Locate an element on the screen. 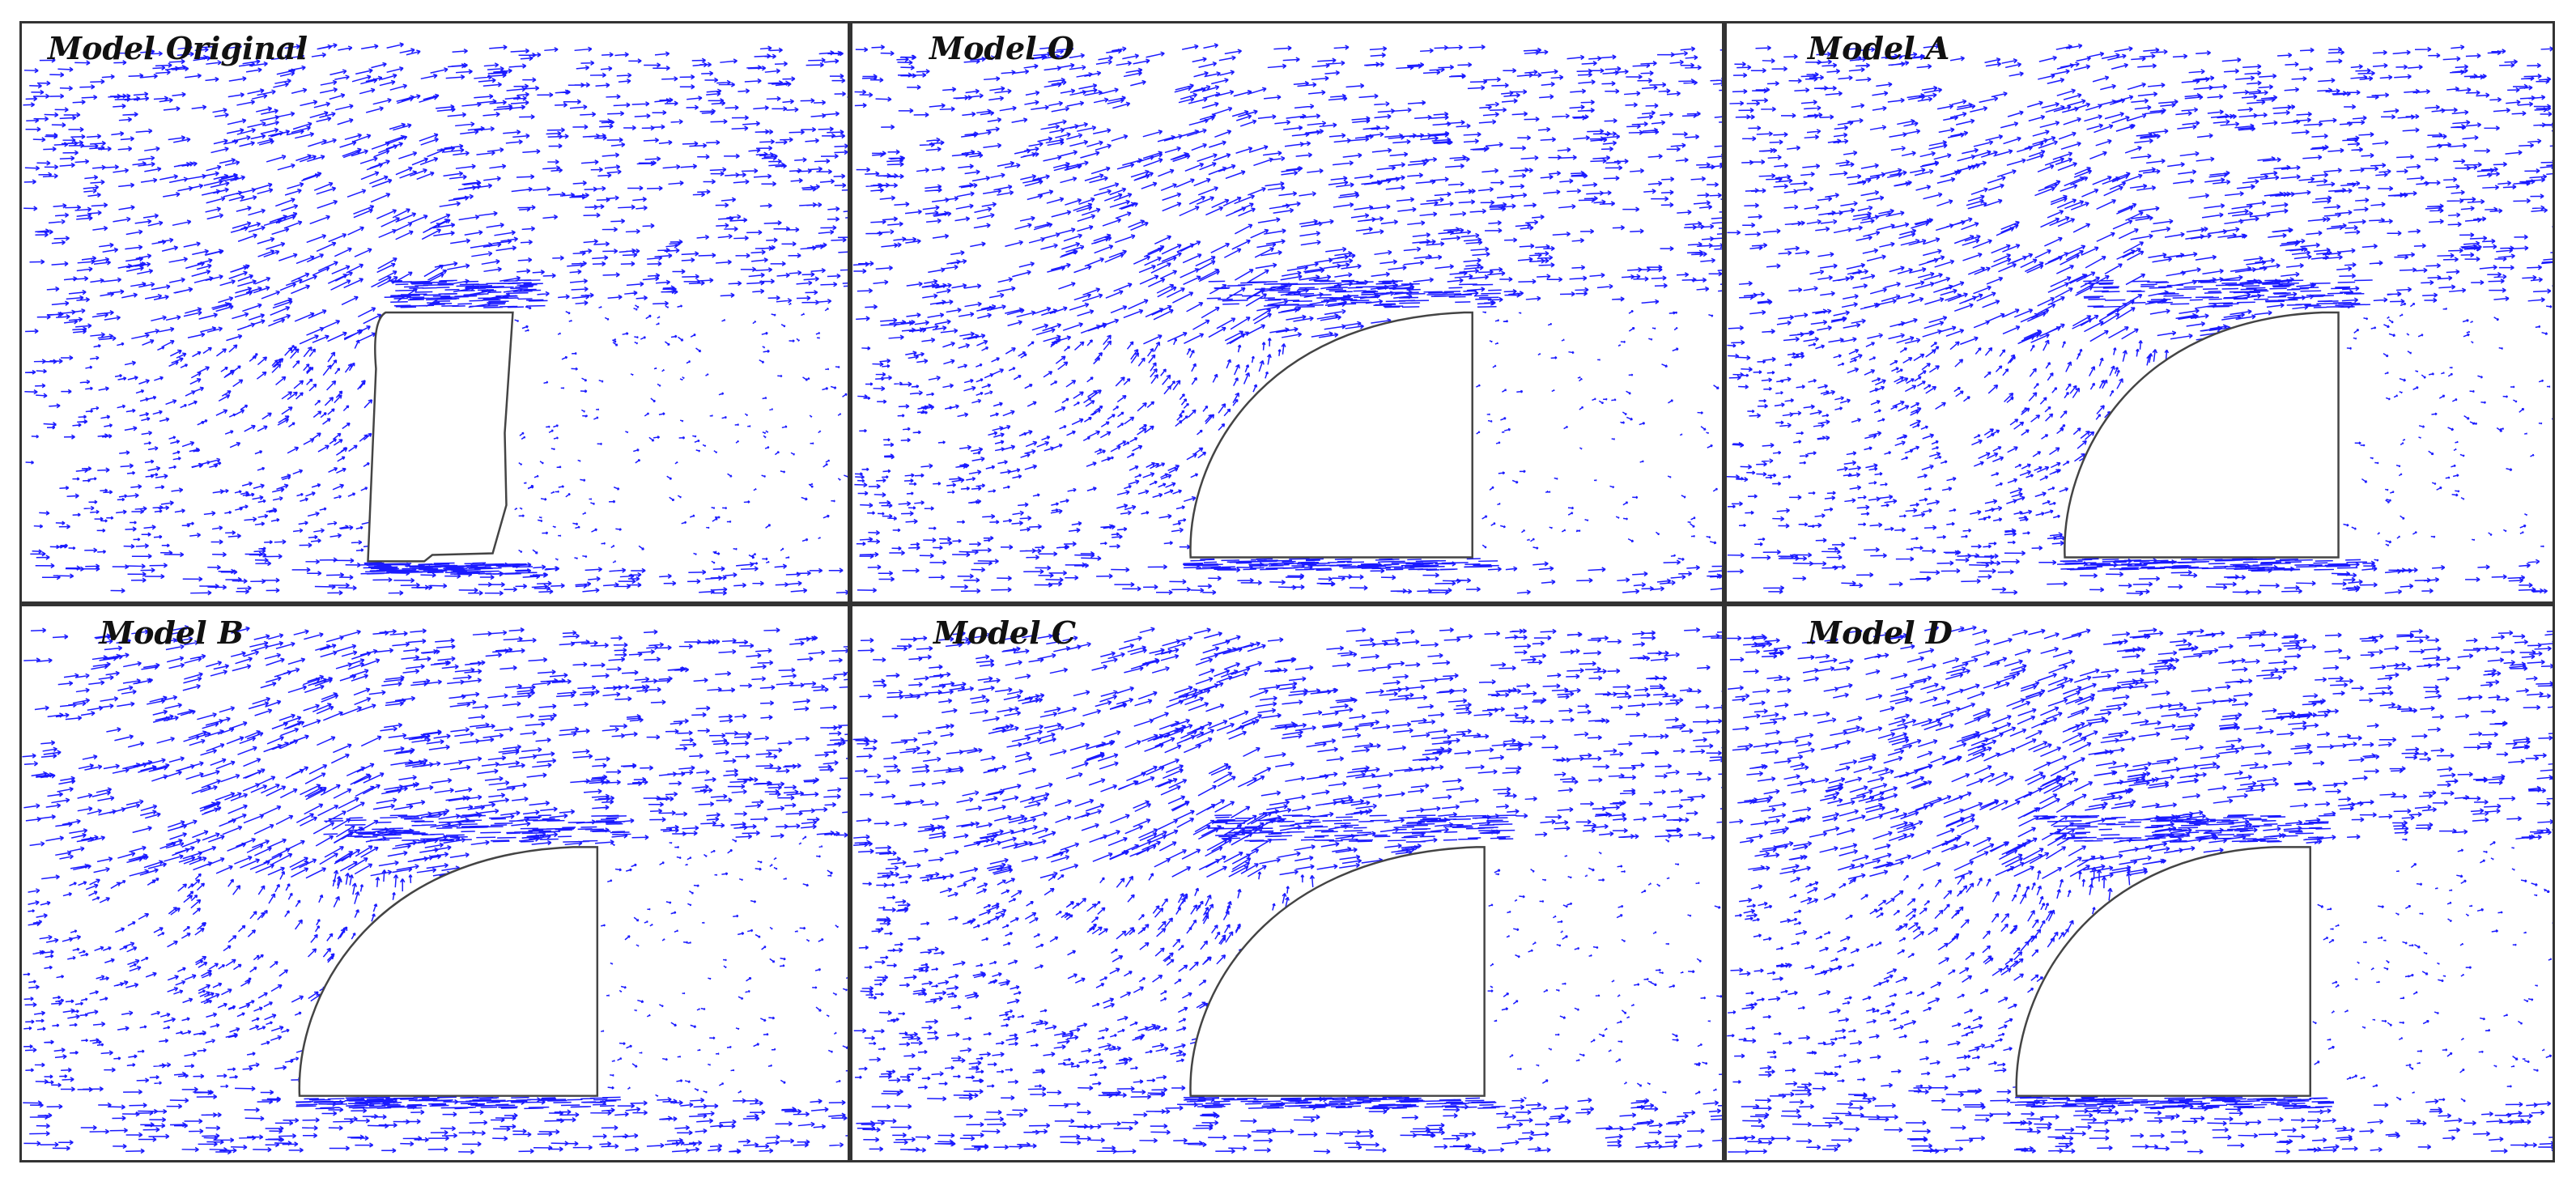 This screenshot has width=2576, height=1190. panel-label: Model C is located at coordinates (1005, 632).